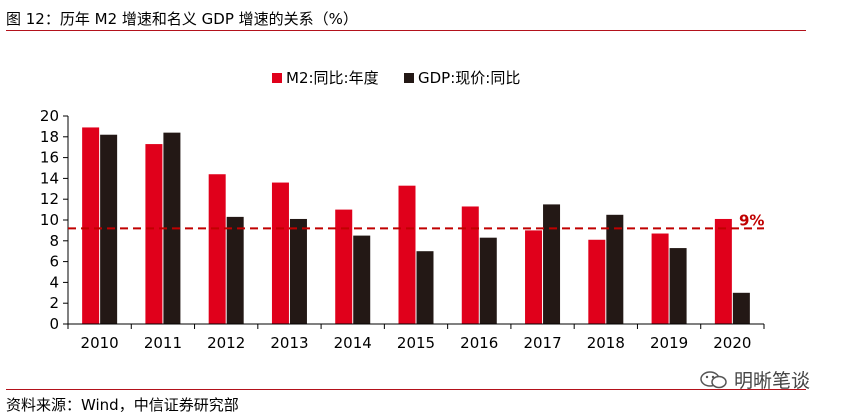 The image size is (842, 415). Describe the element at coordinates (49, 178) in the screenshot. I see `y-tick-label: 14` at that location.